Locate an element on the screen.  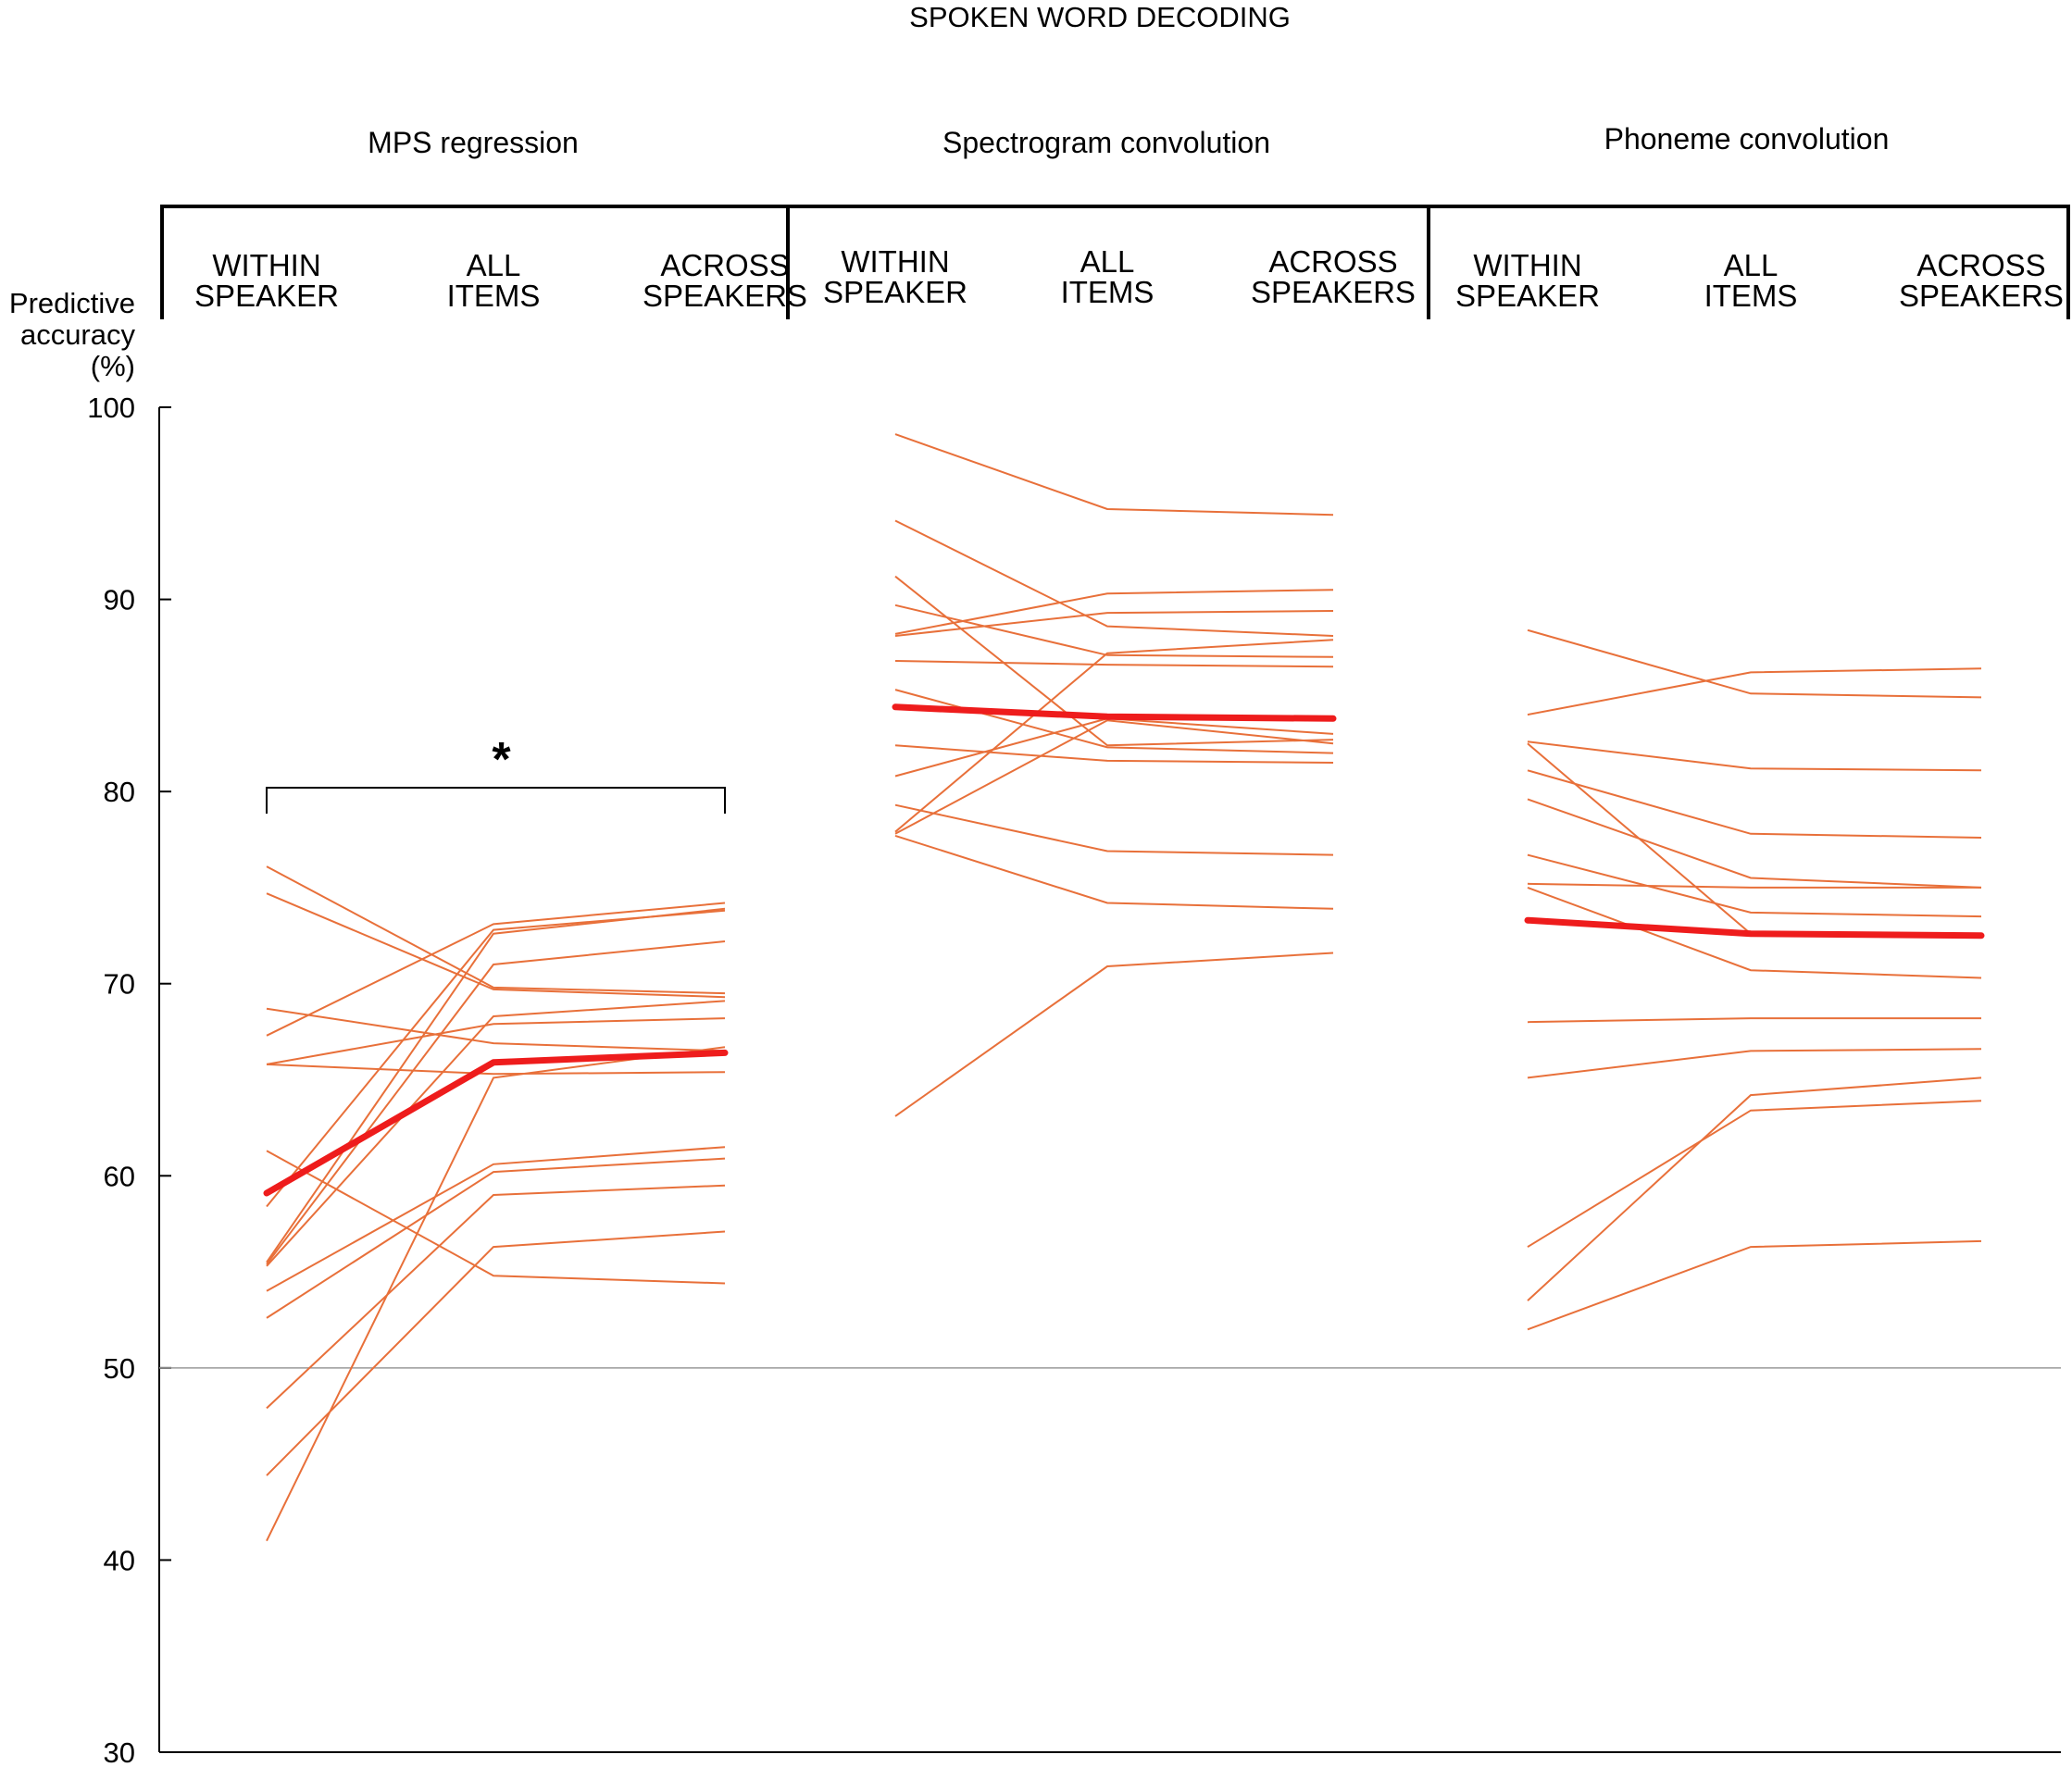
y-tick-label: 40 is located at coordinates (119, 1560).